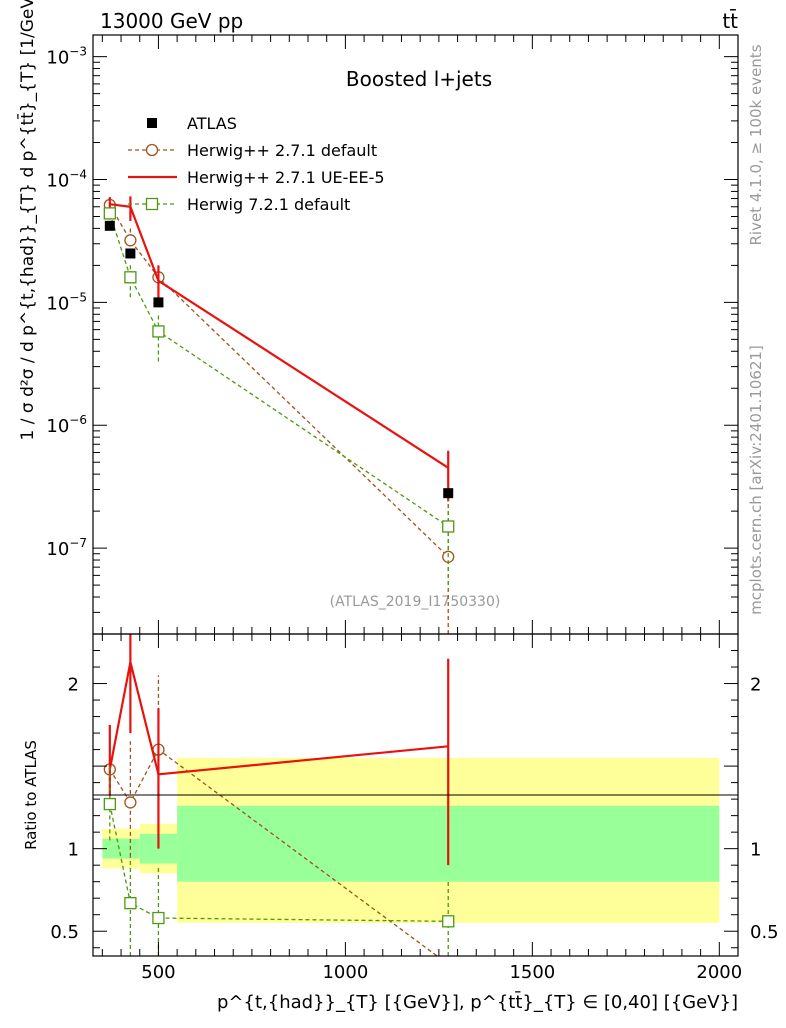 The image size is (786, 1028). I want to click on header-right-label: tt̄, so click(730, 20).